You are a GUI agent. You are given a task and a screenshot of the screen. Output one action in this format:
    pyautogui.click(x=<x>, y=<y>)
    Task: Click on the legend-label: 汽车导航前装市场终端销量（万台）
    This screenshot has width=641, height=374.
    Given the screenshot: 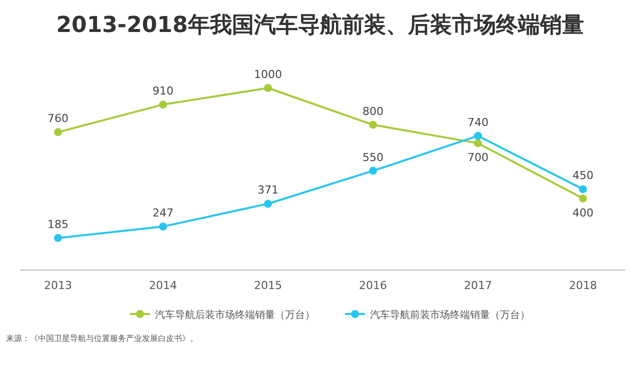 What is the action you would take?
    pyautogui.click(x=450, y=315)
    